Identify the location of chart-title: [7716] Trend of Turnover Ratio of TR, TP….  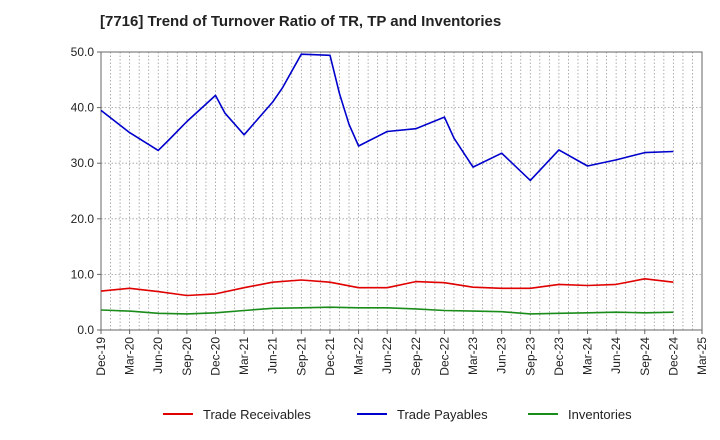
(301, 21).